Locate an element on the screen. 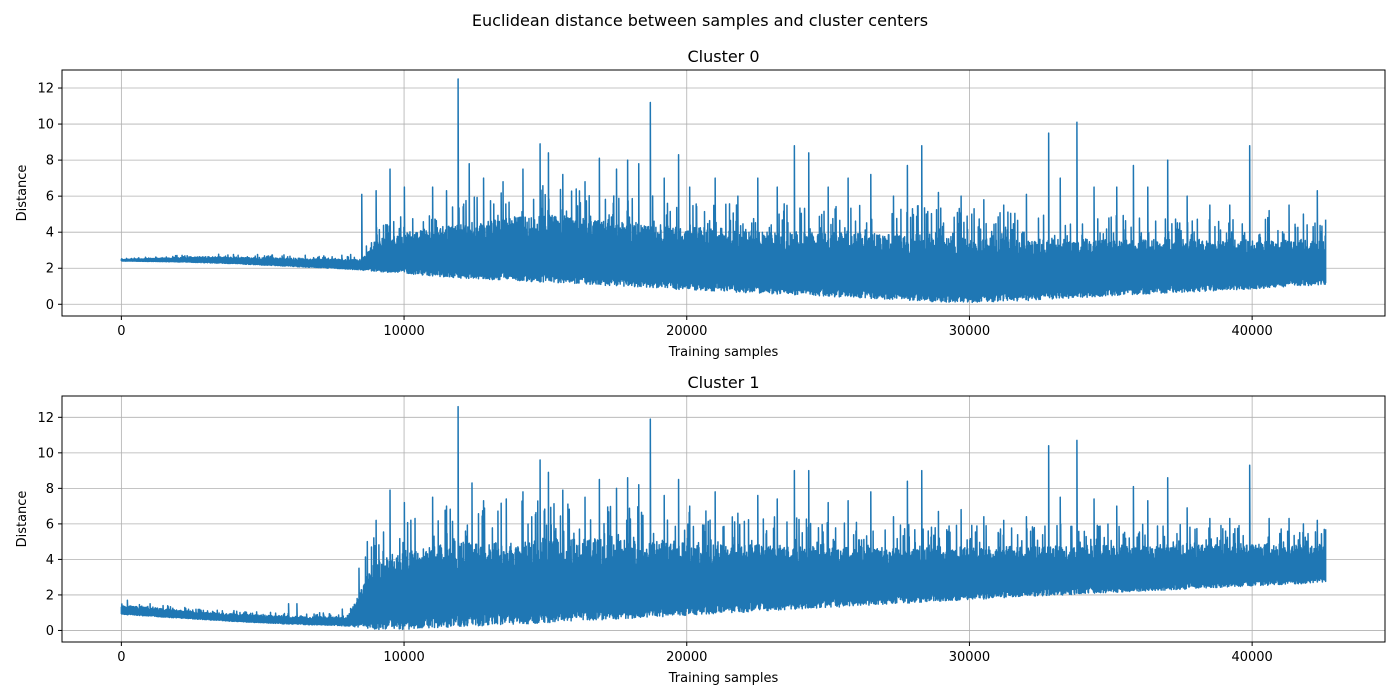 This screenshot has width=1400, height=700. panel-title: Cluster 1 is located at coordinates (723, 382).